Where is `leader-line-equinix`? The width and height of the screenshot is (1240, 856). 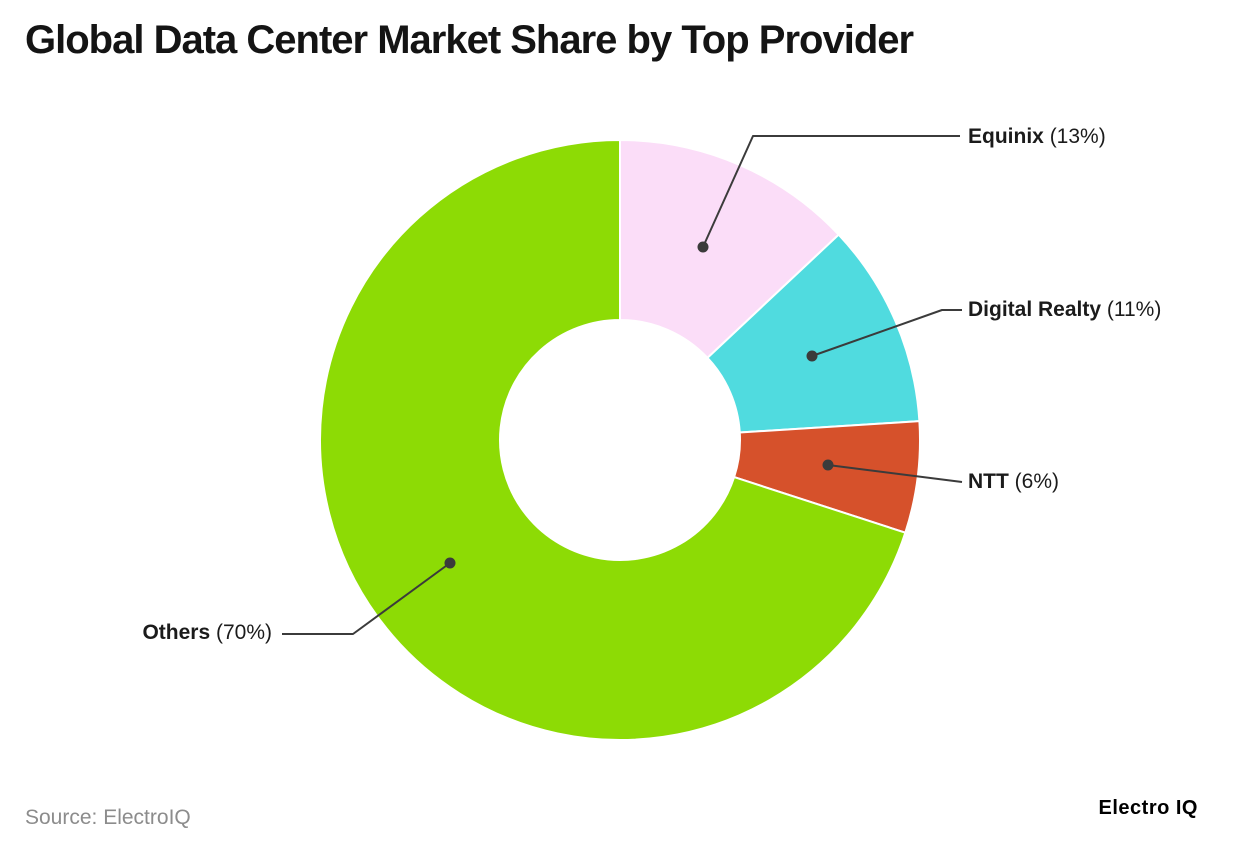 leader-line-equinix is located at coordinates (831, 191).